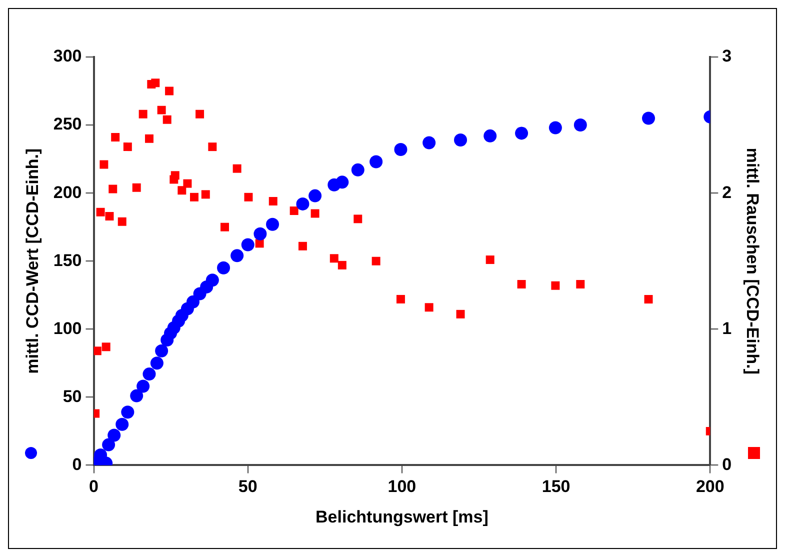 The image size is (787, 559). I want to click on y2-tick-label: 2, so click(727, 192).